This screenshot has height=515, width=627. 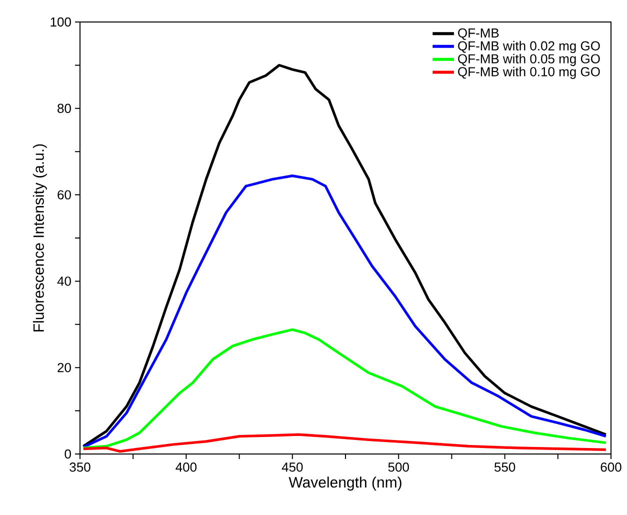 I want to click on x-tick-label: 400, so click(x=186, y=467).